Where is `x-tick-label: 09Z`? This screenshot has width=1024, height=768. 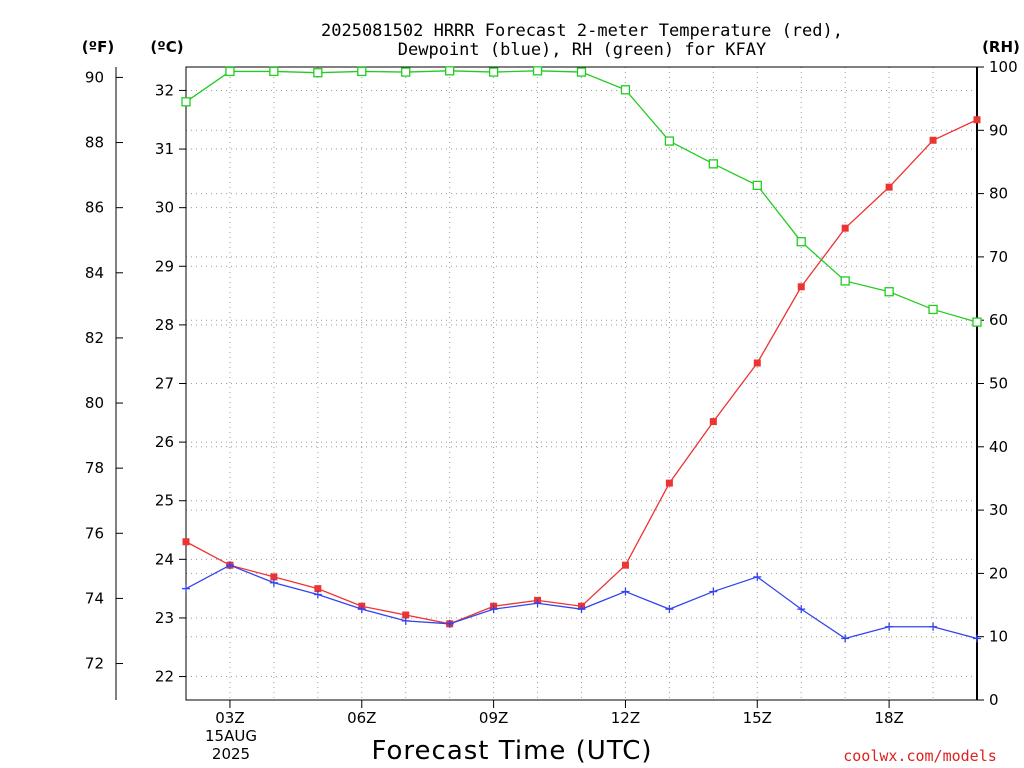 x-tick-label: 09Z is located at coordinates (493, 718).